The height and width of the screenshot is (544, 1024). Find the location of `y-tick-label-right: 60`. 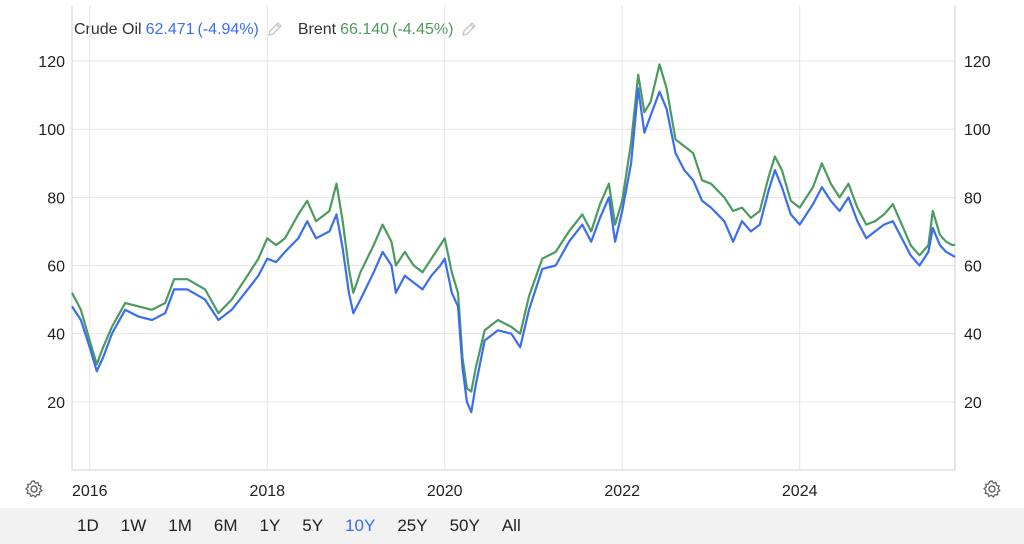

y-tick-label-right: 60 is located at coordinates (973, 267).